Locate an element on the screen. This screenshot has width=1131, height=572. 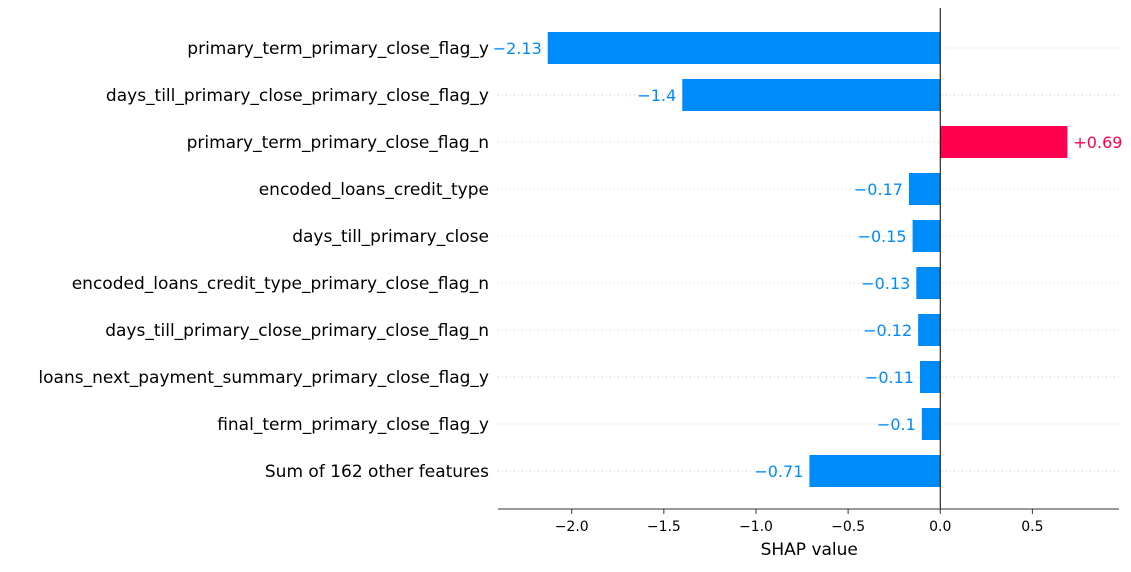
value-label: −0.17 is located at coordinates (878, 189).